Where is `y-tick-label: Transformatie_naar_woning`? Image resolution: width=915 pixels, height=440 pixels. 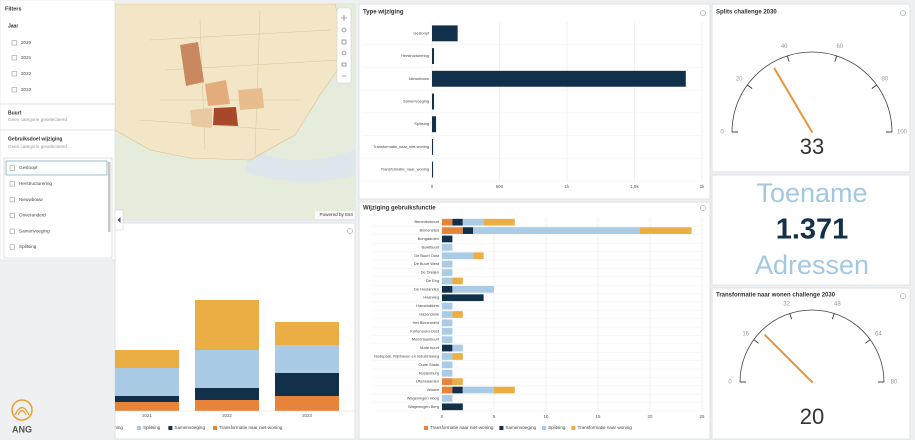
y-tick-label: Transformatie_naar_woning is located at coordinates (405, 169).